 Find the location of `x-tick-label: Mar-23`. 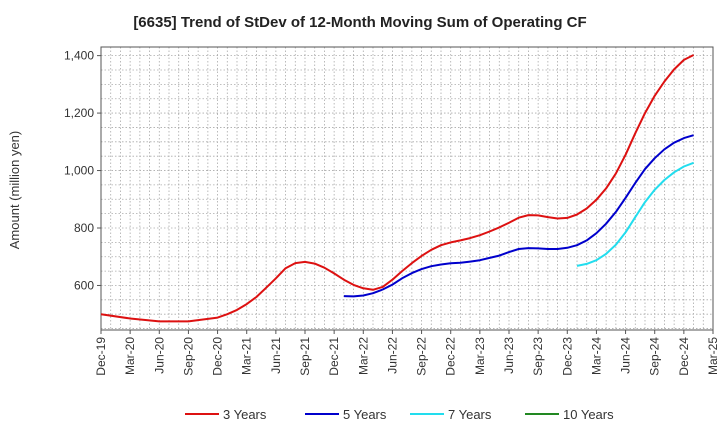

x-tick-label: Mar-23 is located at coordinates (480, 356).